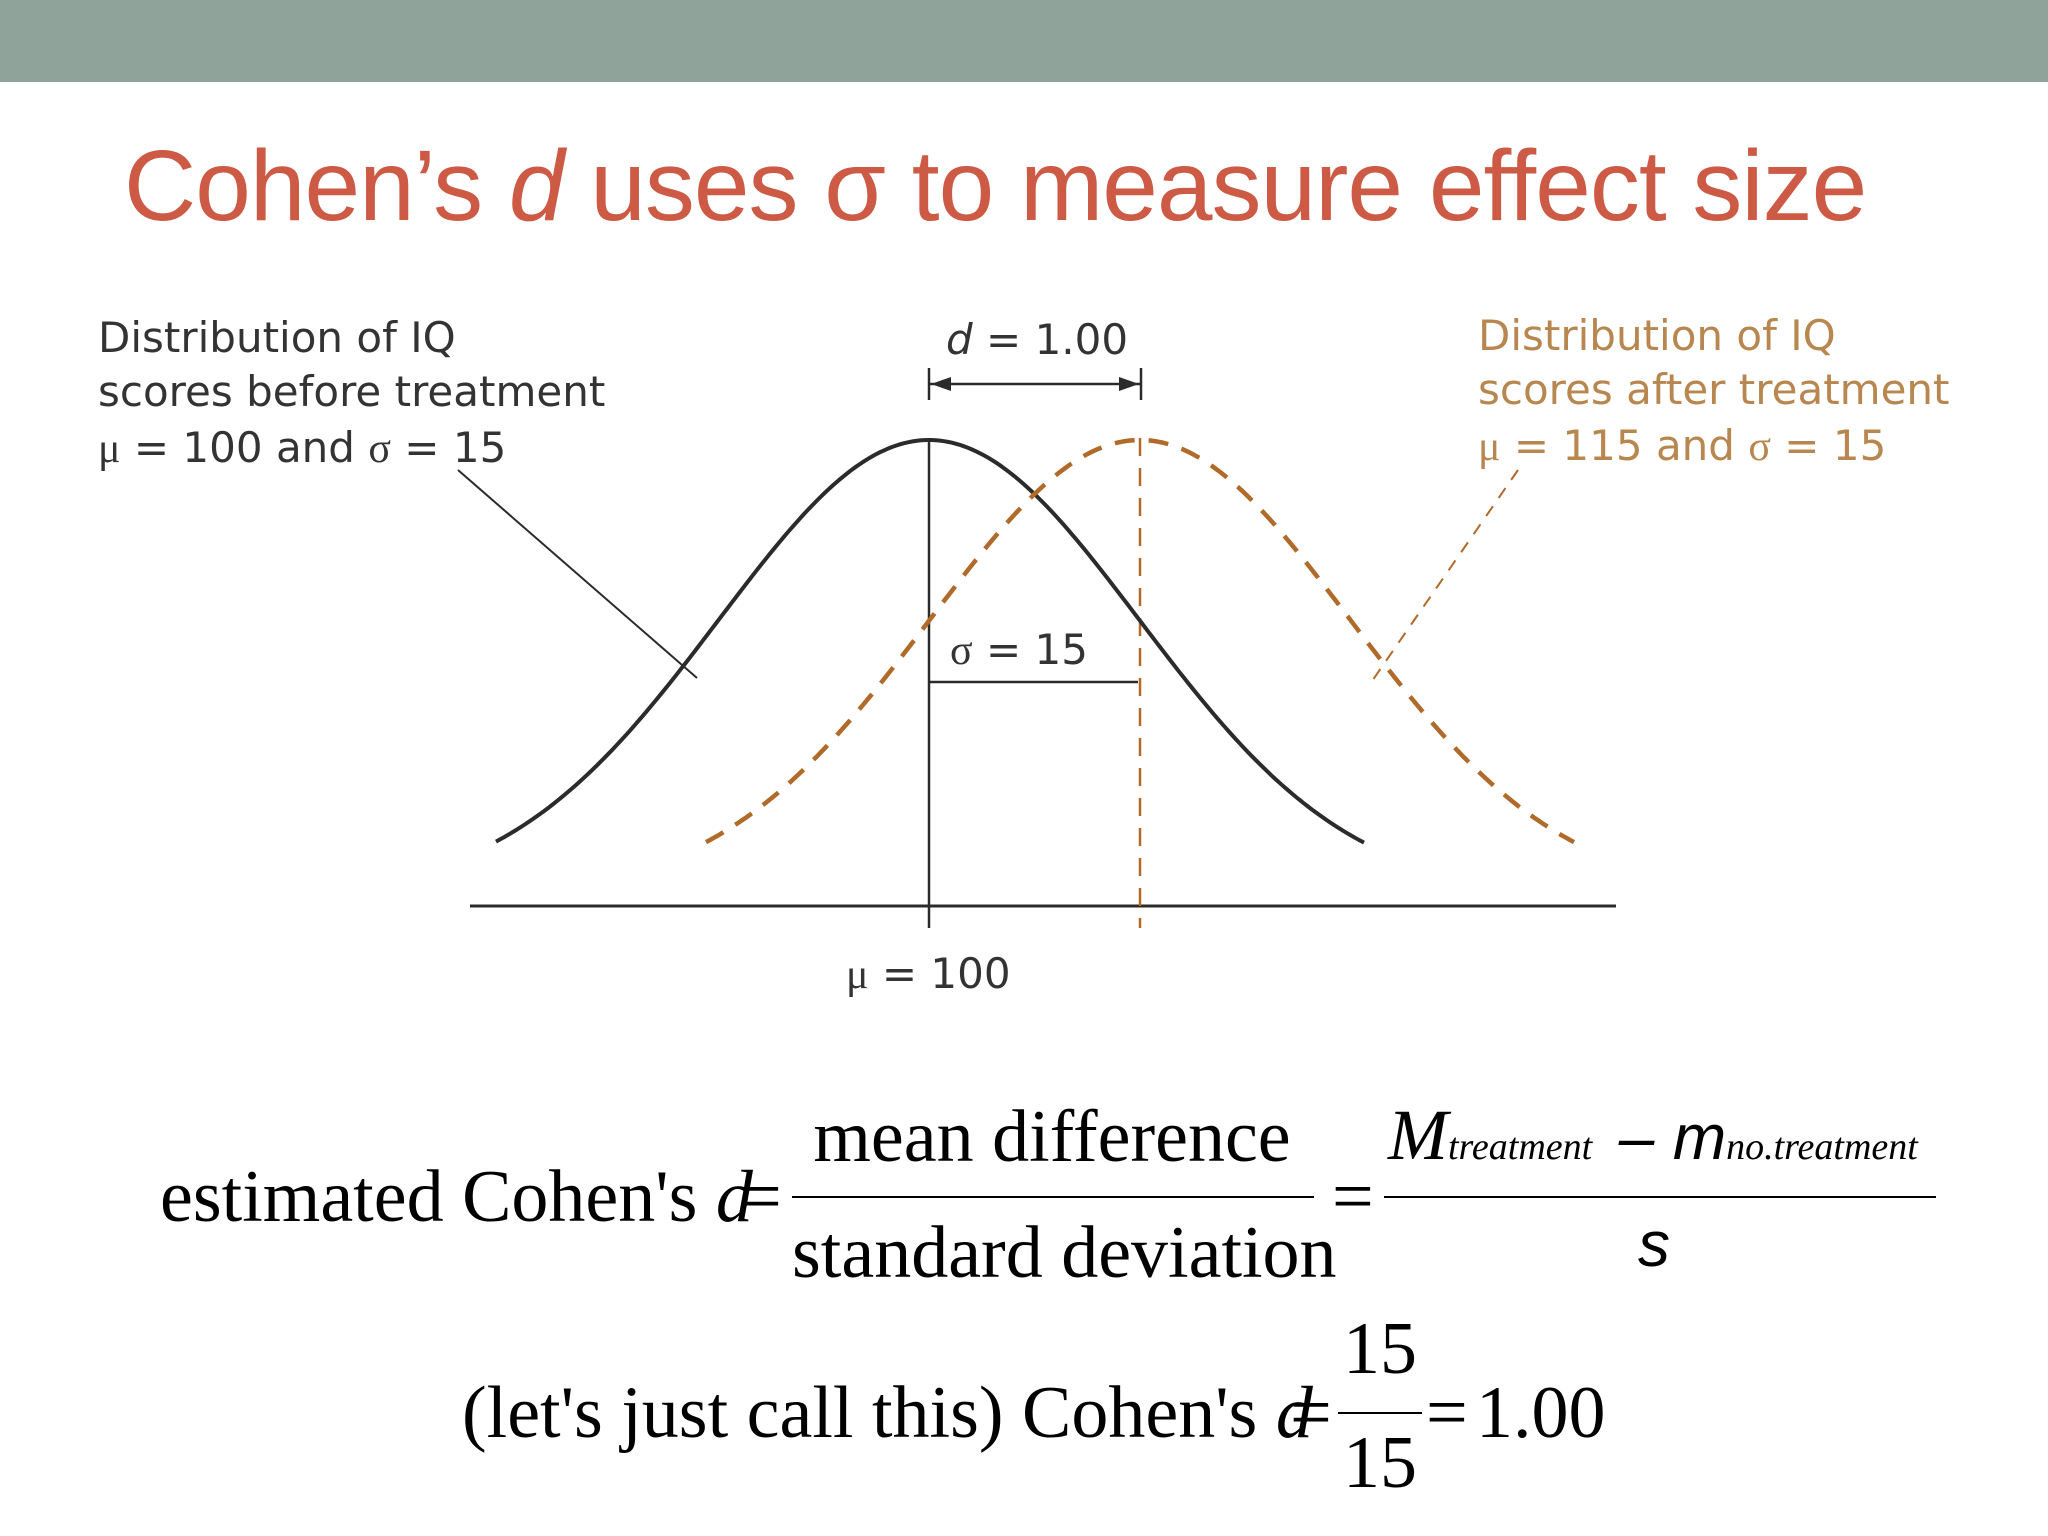 This screenshot has height=1536, width=2048. What do you see at coordinates (1380, 1349) in the screenshot?
I see `formula2-num: 15` at bounding box center [1380, 1349].